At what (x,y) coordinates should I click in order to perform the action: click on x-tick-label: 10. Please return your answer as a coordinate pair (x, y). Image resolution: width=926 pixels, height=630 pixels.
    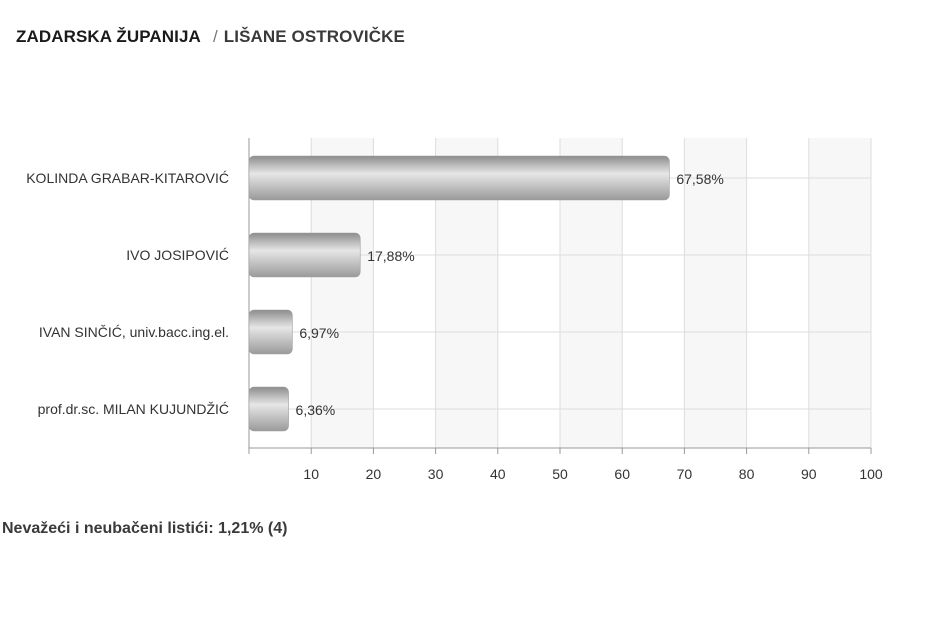
    Looking at the image, I should click on (311, 474).